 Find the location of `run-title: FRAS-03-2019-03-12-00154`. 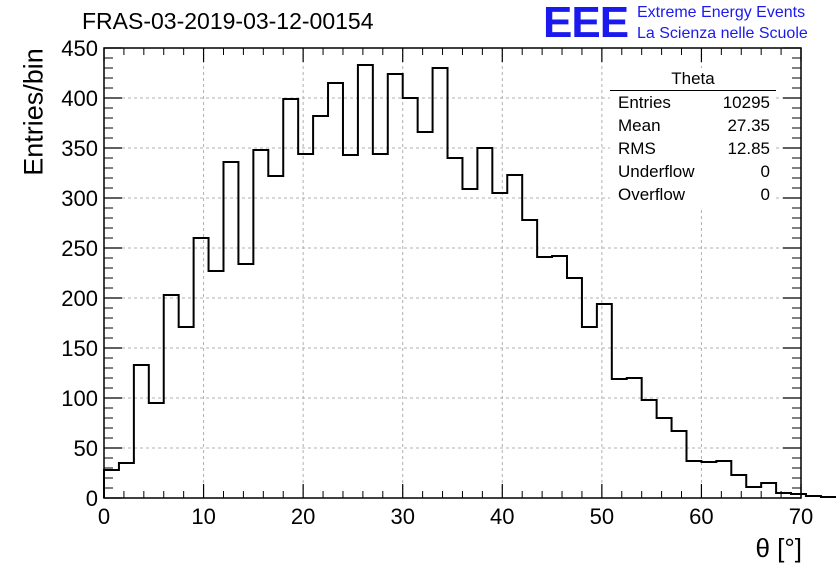

run-title: FRAS-03-2019-03-12-00154 is located at coordinates (228, 21).